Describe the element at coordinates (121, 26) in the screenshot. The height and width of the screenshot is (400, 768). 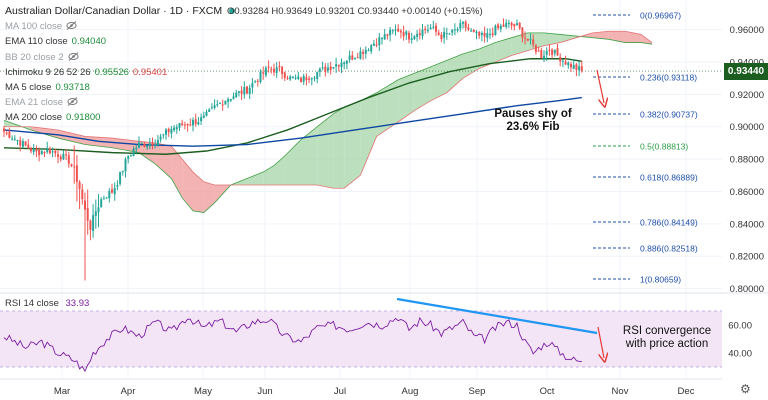
I see `legend-item: MA 100 close` at that location.